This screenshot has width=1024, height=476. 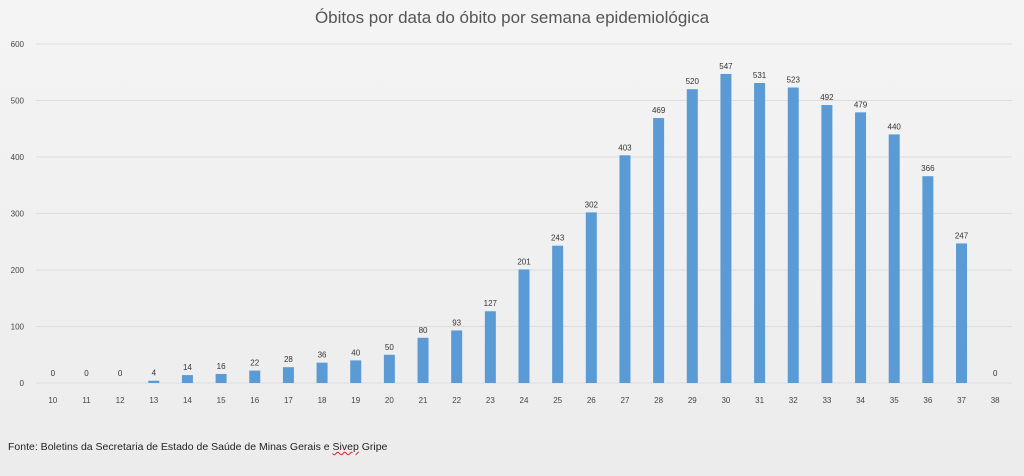 What do you see at coordinates (187, 400) in the screenshot?
I see `x-tick-label: 14` at bounding box center [187, 400].